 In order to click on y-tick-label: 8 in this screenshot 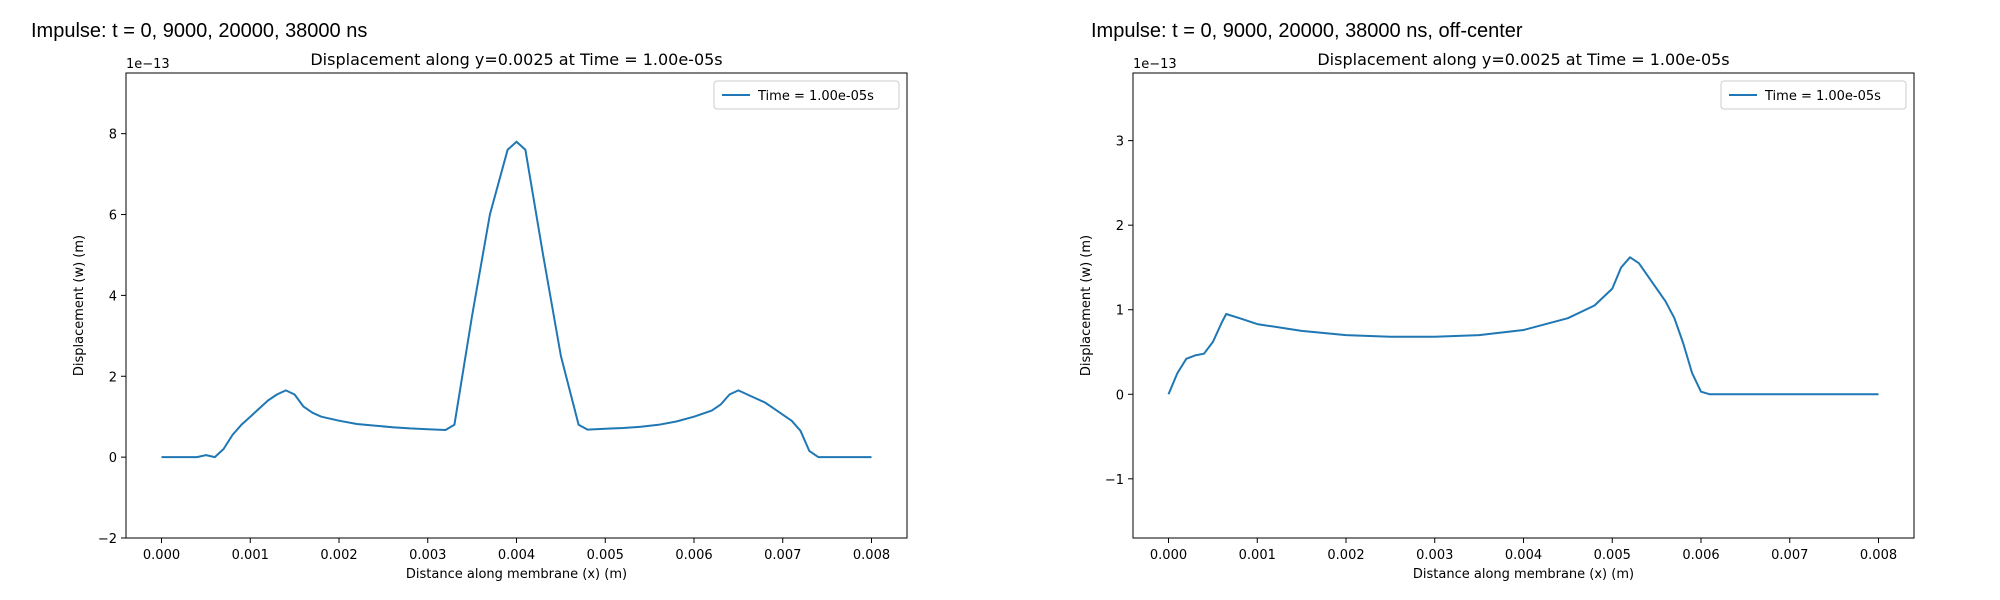, I will do `click(113, 135)`.